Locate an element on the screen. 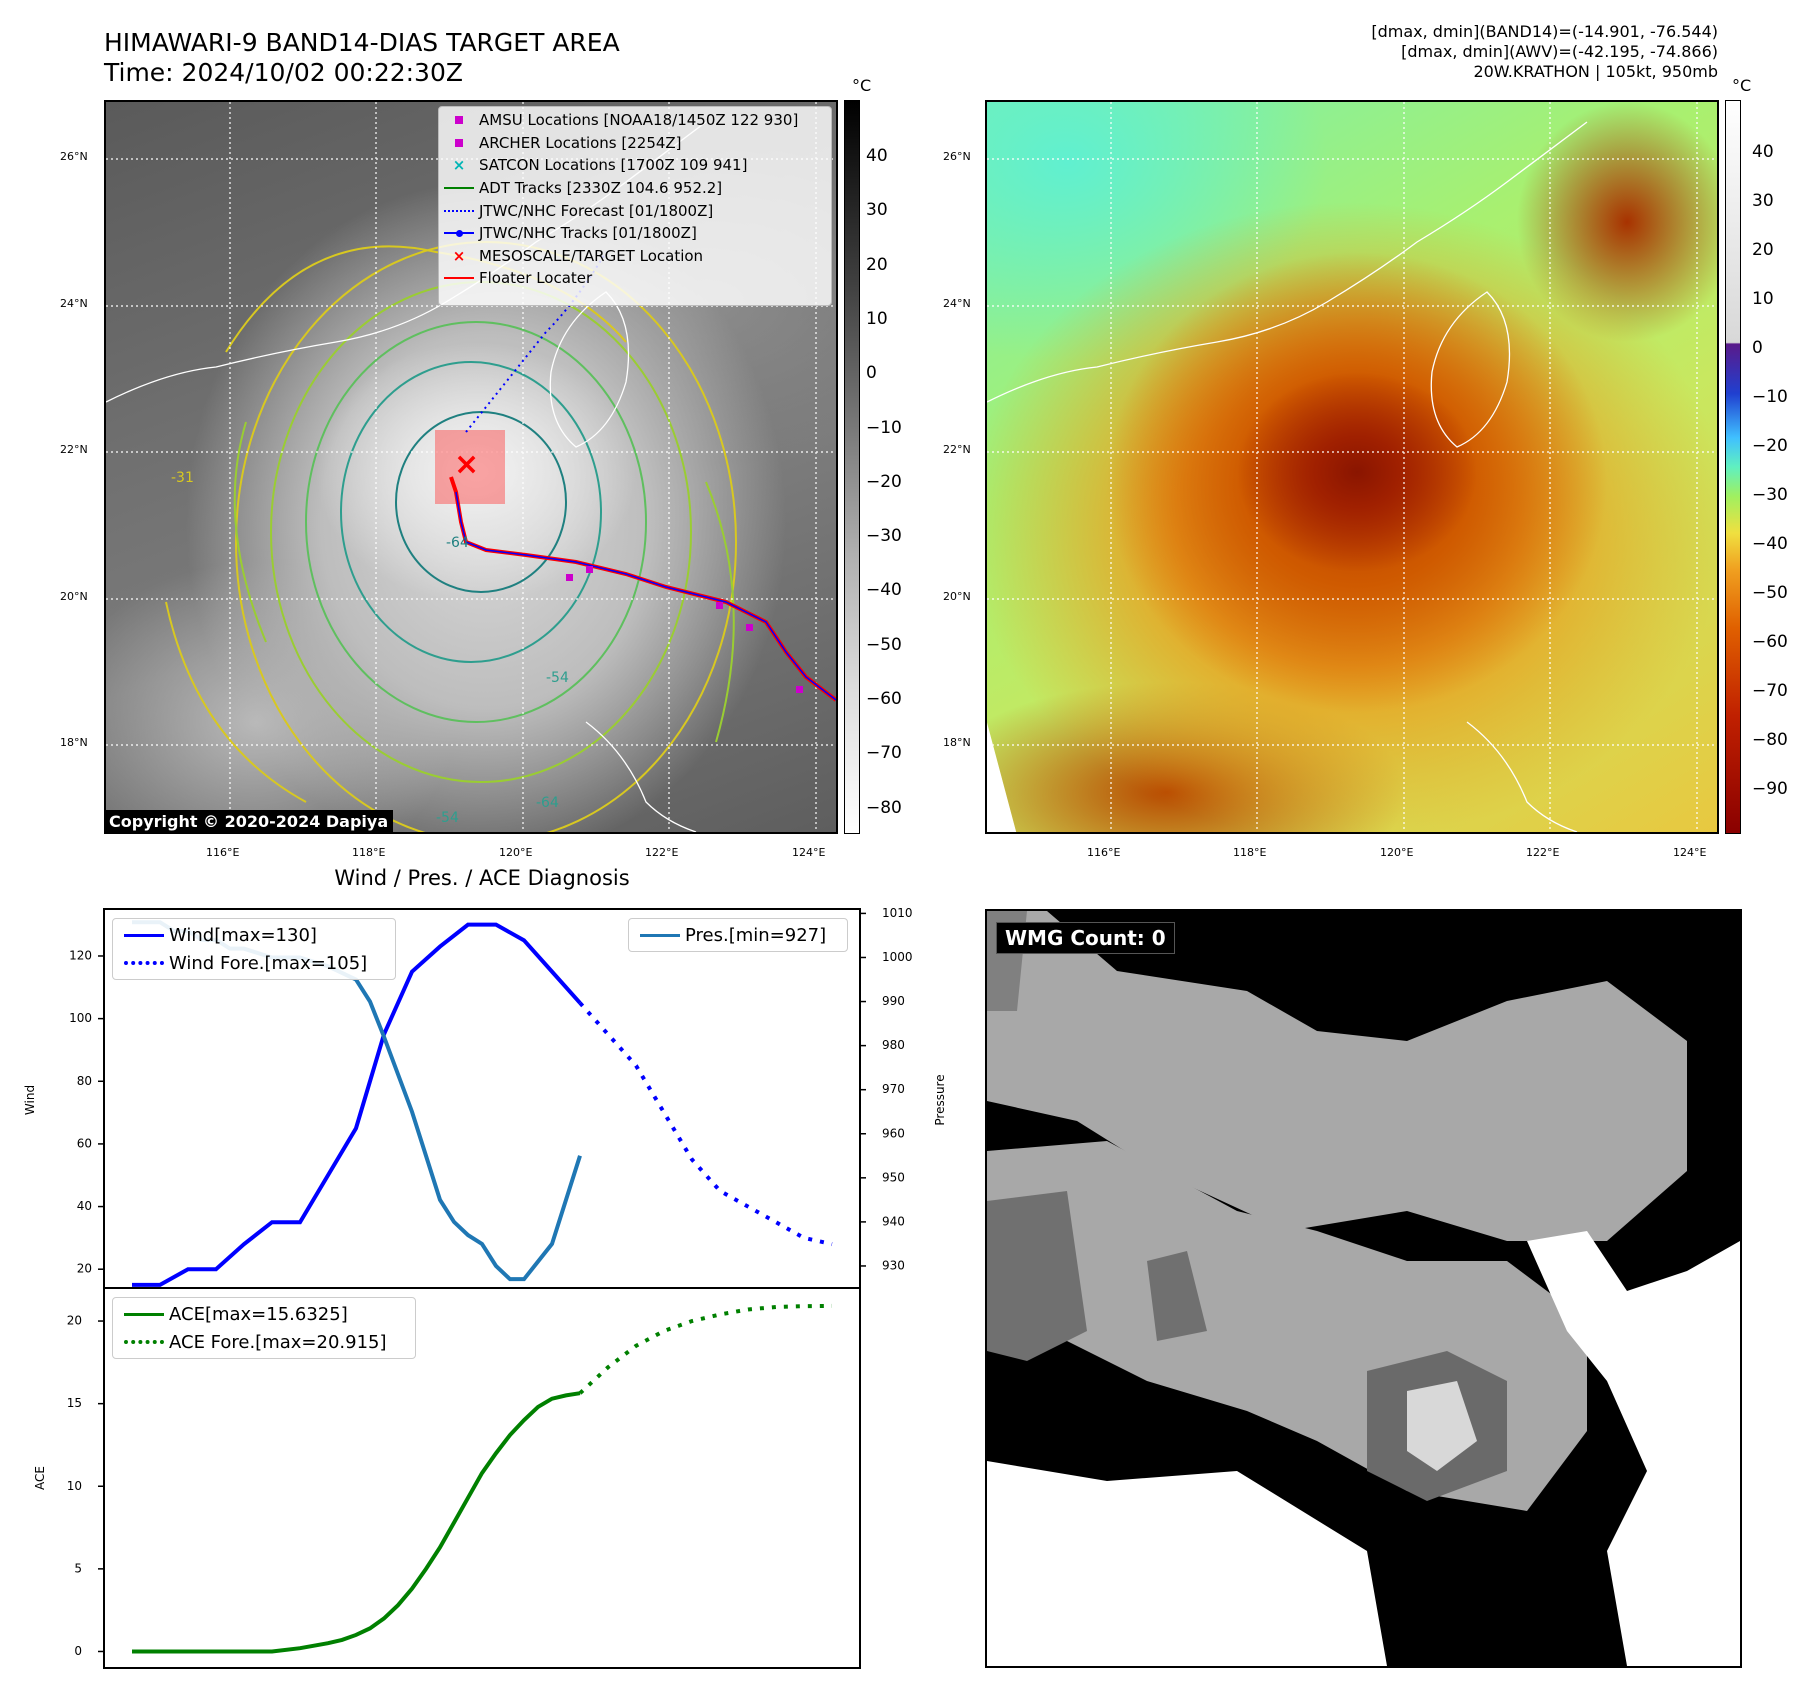  legend-item-amsu: AMSU Locations [NOAA18/1450Z 122 930] is located at coordinates (635, 120).